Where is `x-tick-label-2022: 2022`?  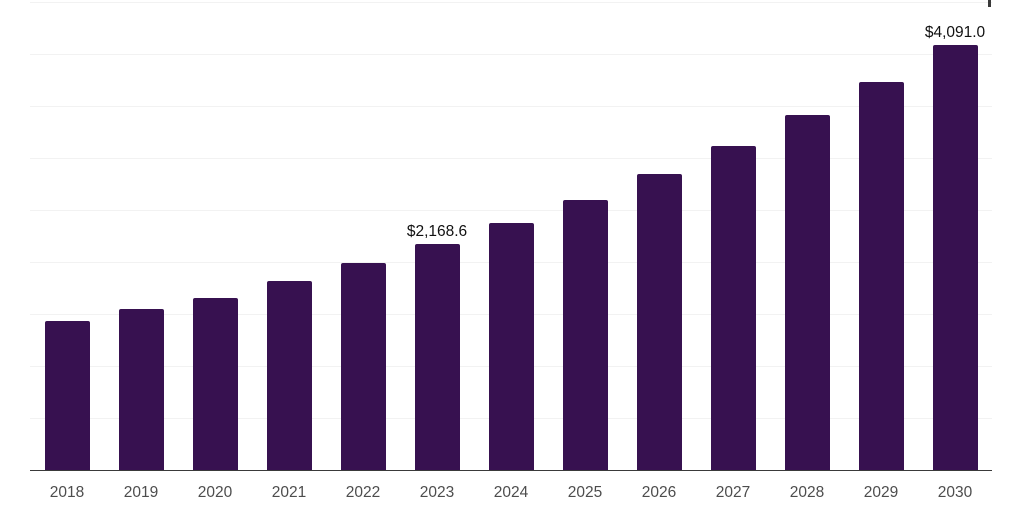
x-tick-label-2022: 2022 is located at coordinates (363, 492).